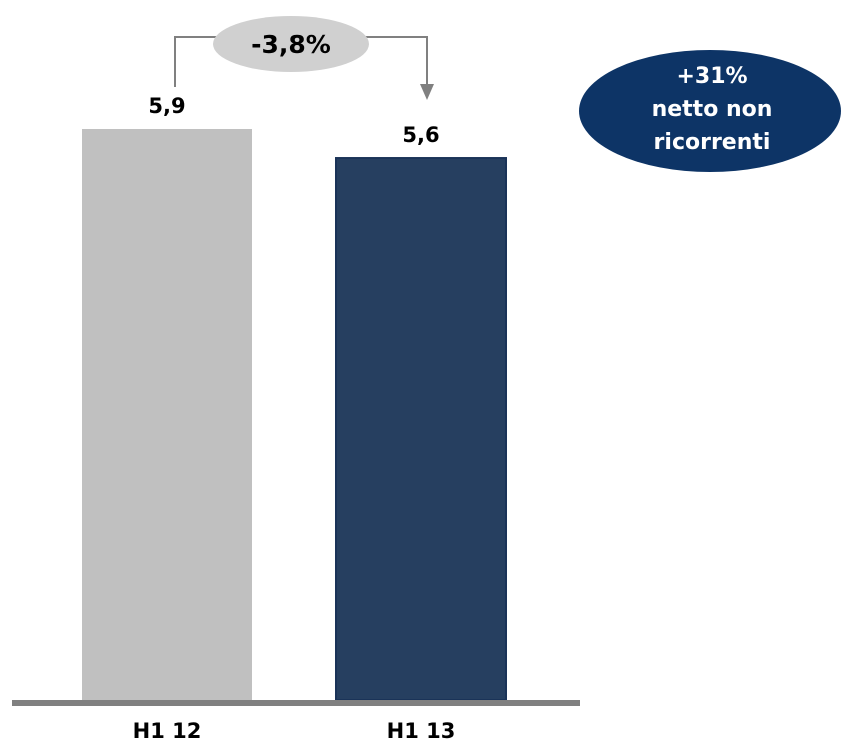 The height and width of the screenshot is (744, 851). I want to click on callout-text-group: +31% netto non ricorrenti, so click(712, 109).